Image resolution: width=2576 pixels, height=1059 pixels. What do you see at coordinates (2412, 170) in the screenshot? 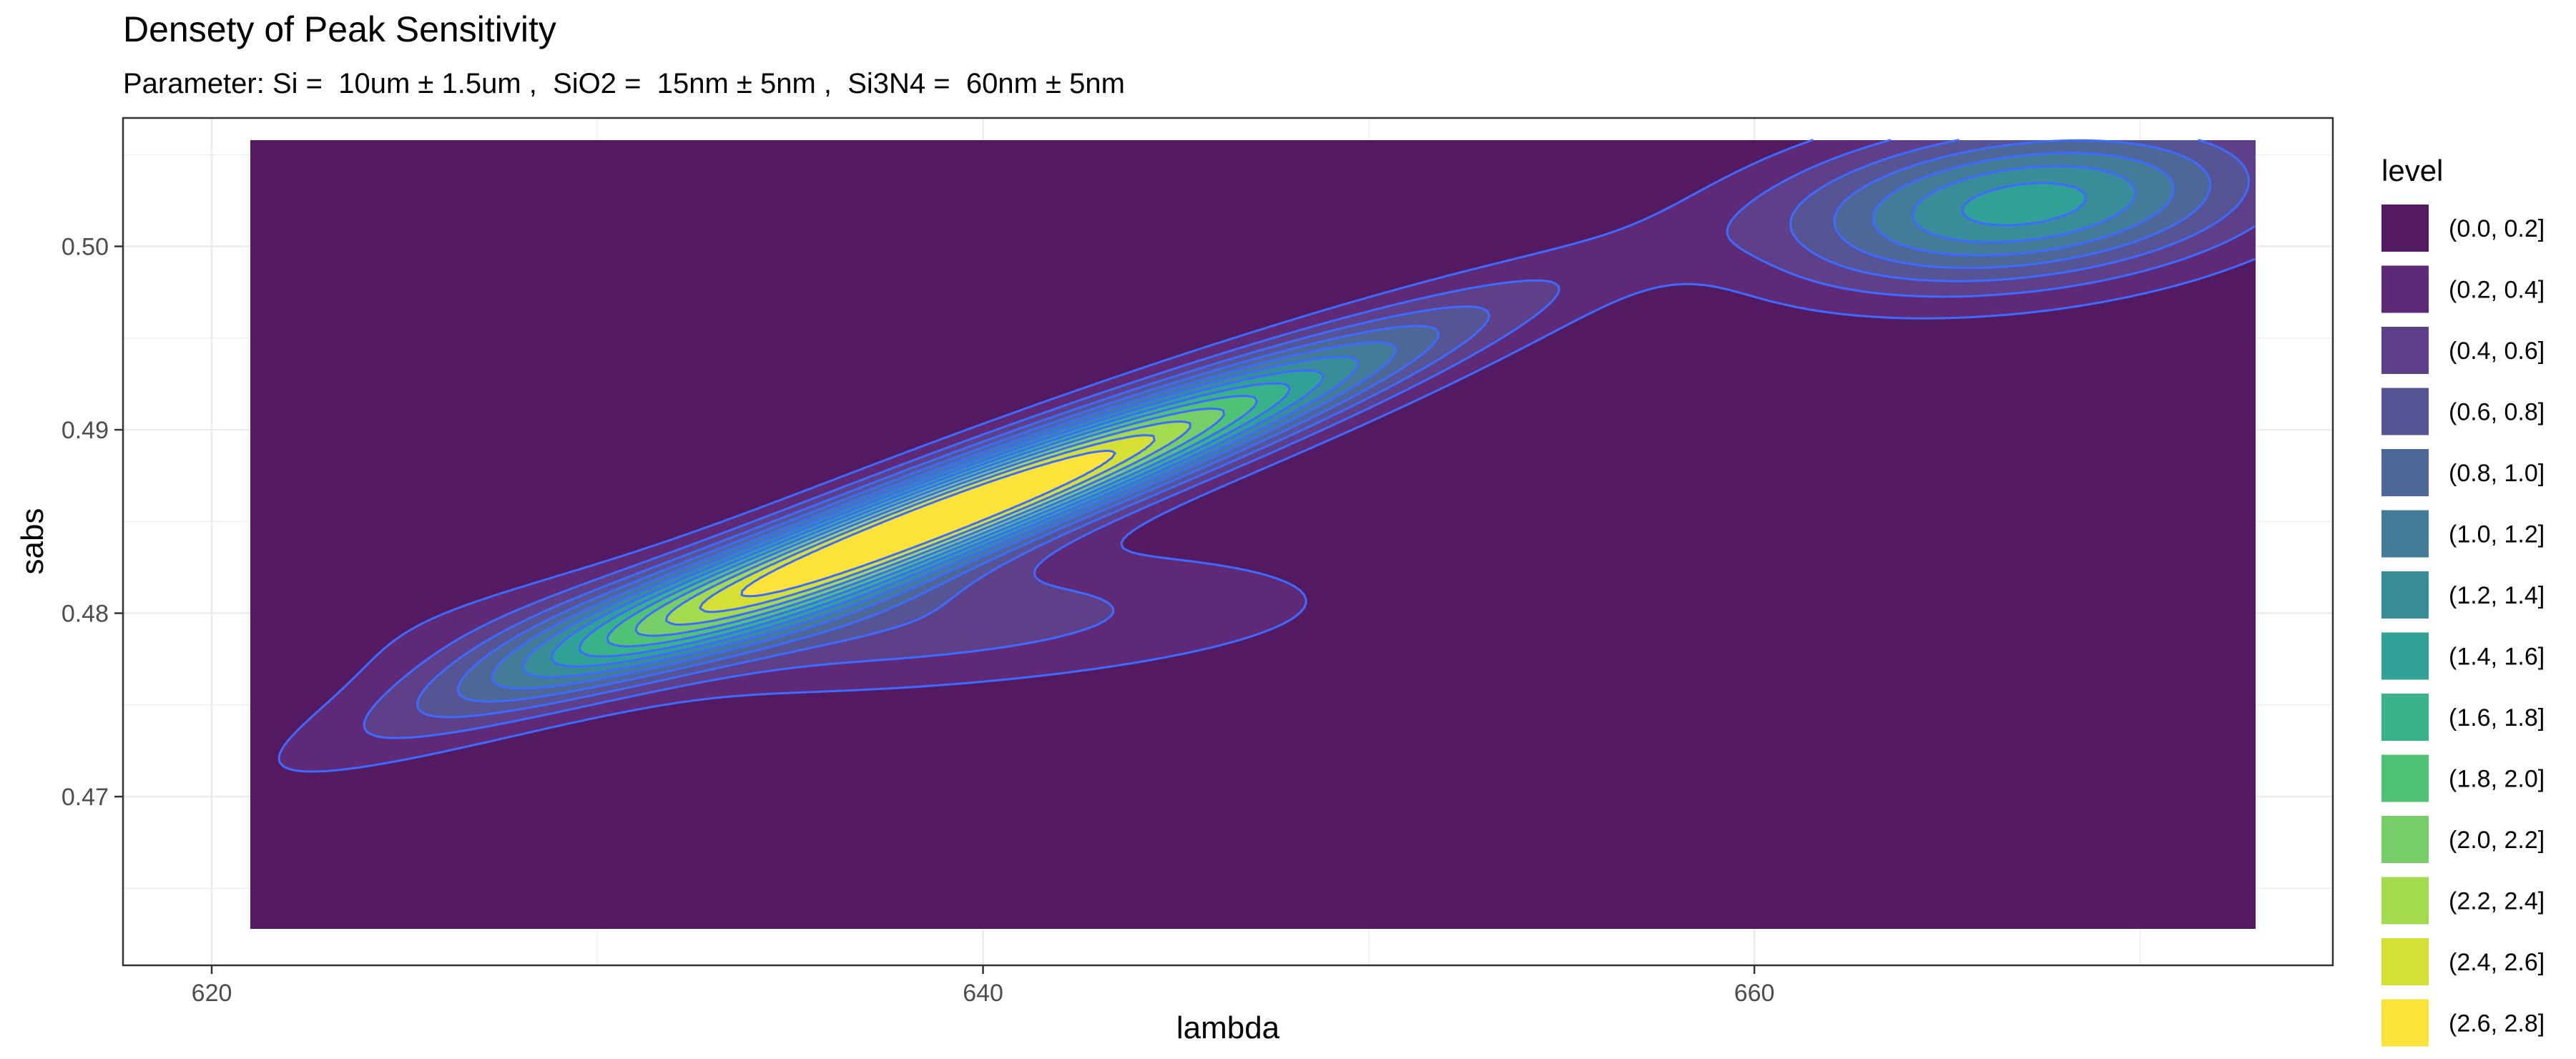
I see `legend-title: level` at bounding box center [2412, 170].